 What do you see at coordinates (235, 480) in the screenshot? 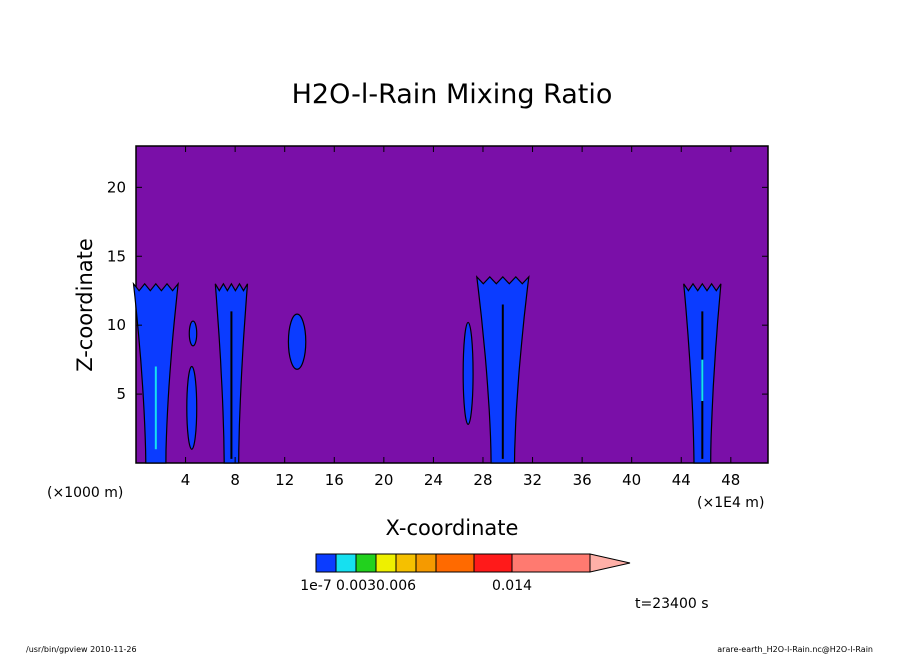
I see `x-tick-label: 8` at bounding box center [235, 480].